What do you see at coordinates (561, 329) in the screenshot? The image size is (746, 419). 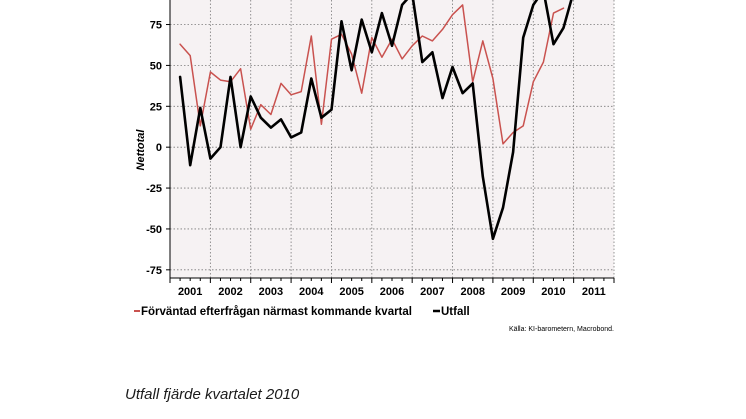 I see `source-note: Källa: KI-barometern, Macrobond.` at bounding box center [561, 329].